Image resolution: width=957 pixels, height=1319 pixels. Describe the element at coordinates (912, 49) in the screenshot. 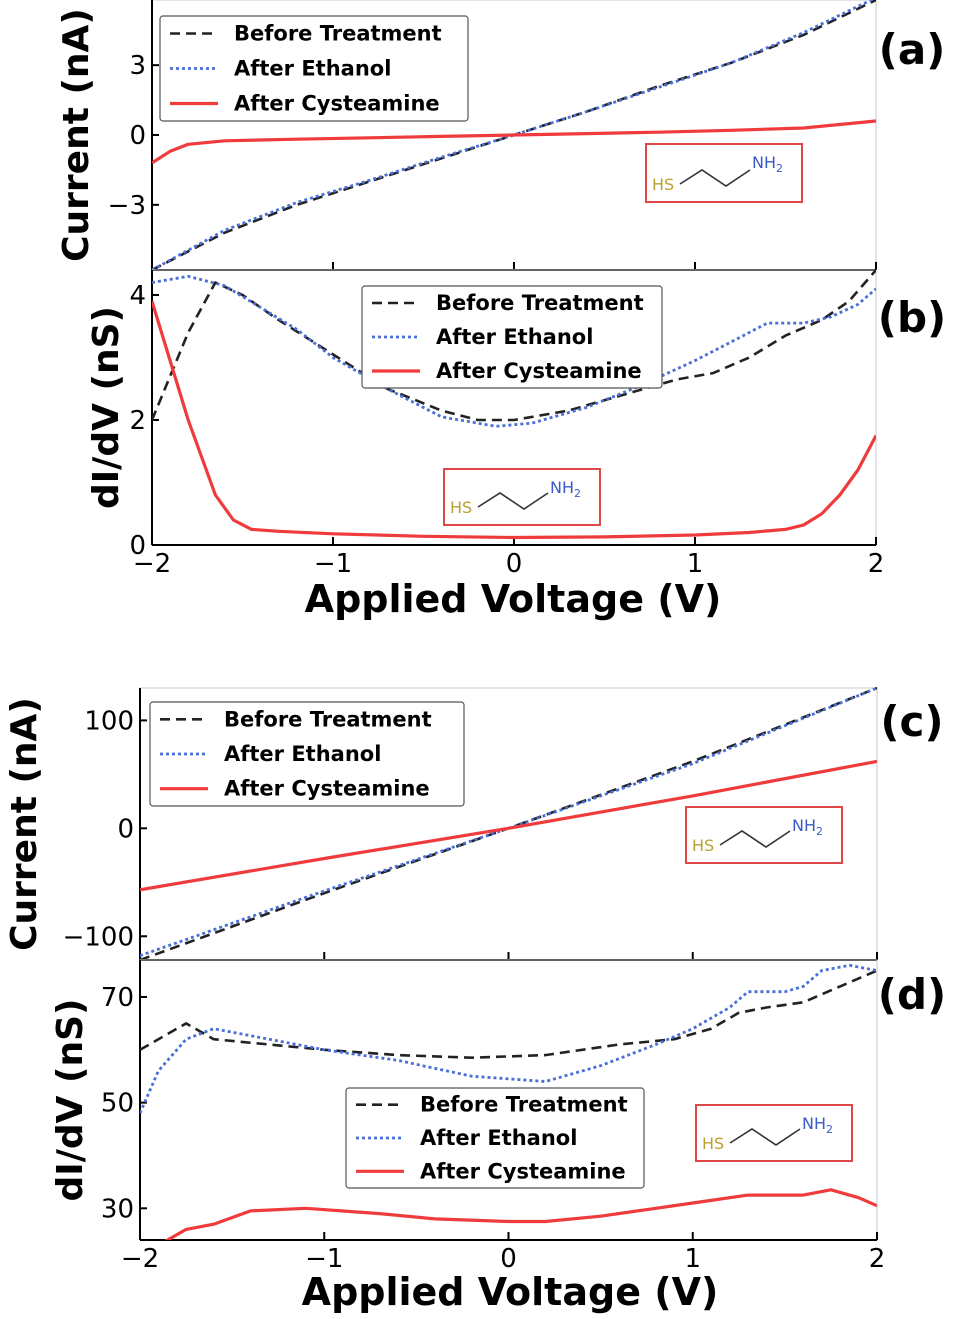

I see `panel-label-a: (a)` at that location.